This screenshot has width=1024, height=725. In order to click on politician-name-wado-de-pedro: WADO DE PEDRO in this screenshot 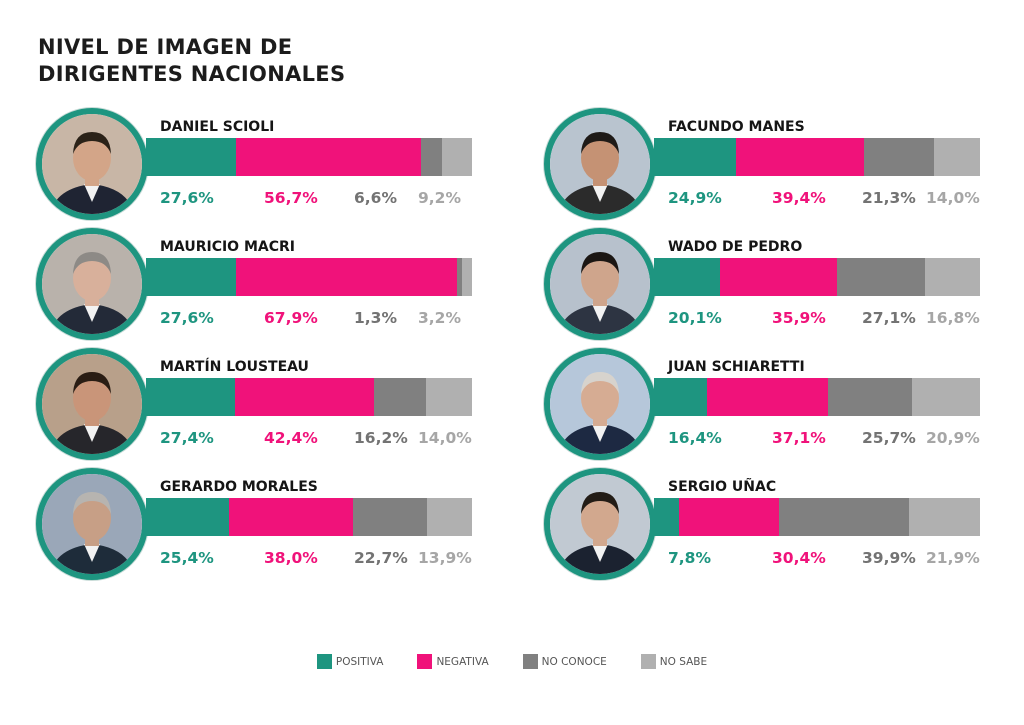, I will do `click(735, 247)`.